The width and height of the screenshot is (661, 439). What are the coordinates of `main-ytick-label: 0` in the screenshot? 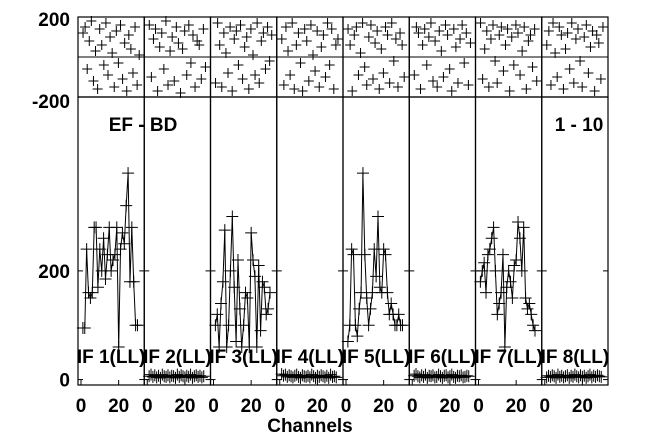 It's located at (64, 381).